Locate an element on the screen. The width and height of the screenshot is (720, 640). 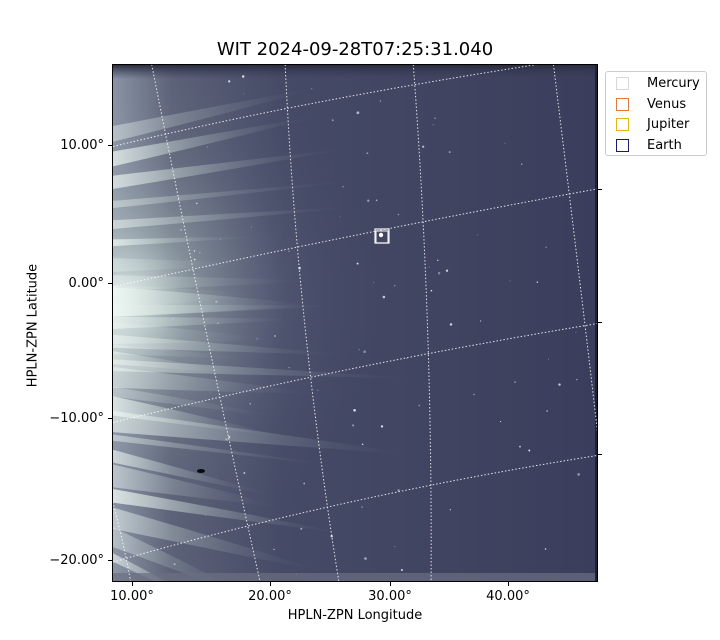
y-tick-label: 10.00° is located at coordinates (82, 145).